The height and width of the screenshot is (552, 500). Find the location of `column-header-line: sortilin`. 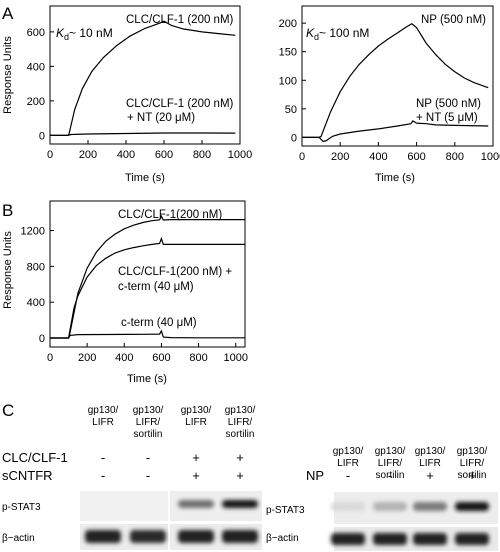

column-header-line: sortilin is located at coordinates (390, 475).